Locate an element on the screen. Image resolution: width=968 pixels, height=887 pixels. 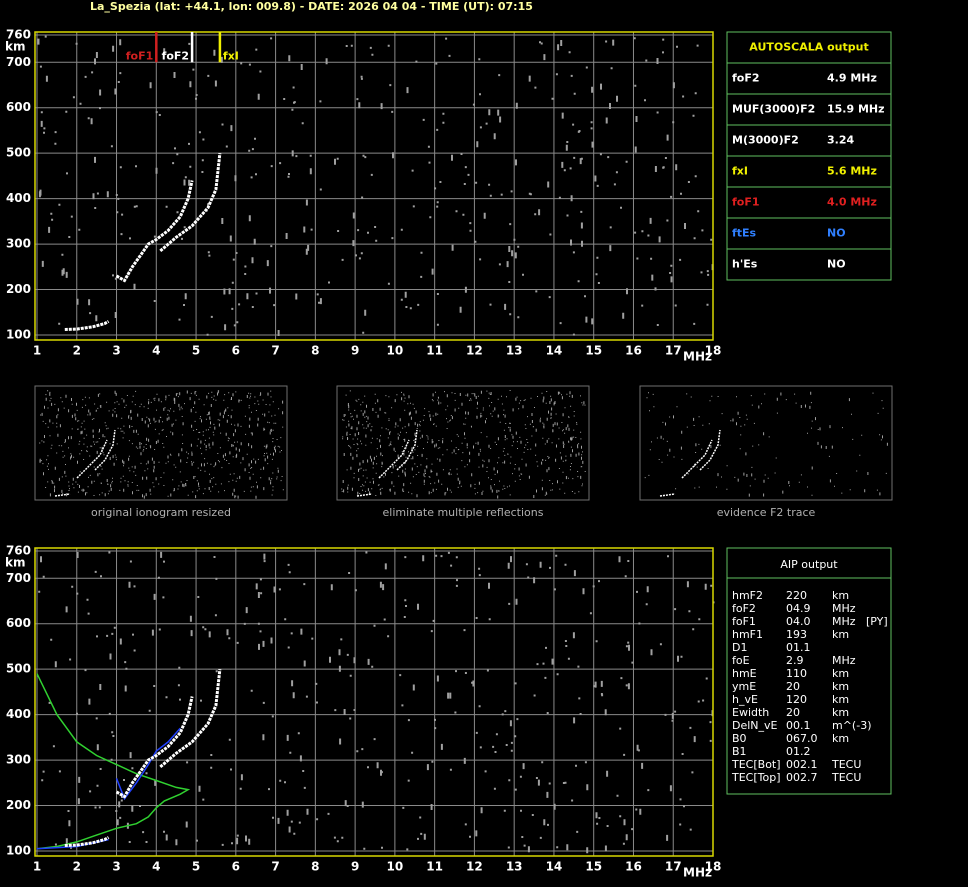
autoscala-value: 15.9 MHz is located at coordinates (856, 109).